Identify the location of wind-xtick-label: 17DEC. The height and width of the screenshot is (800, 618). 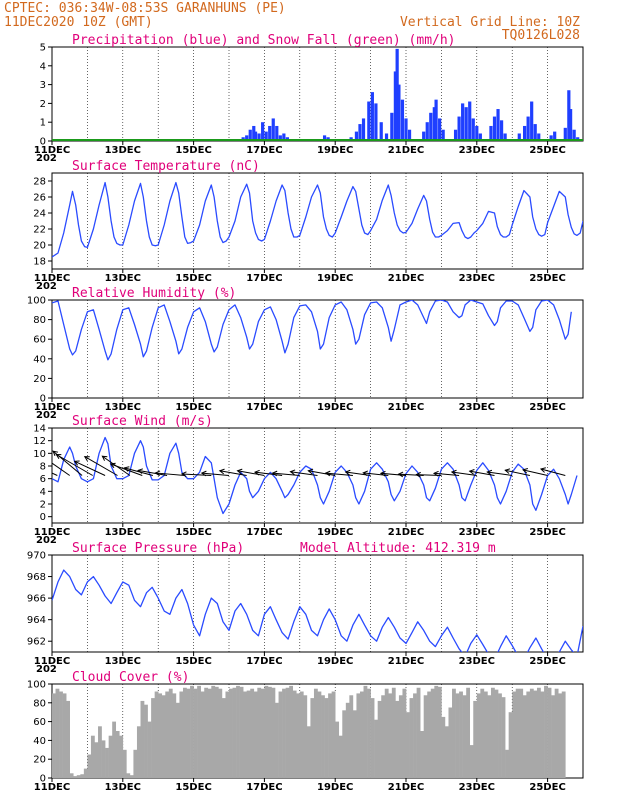
(264, 532).